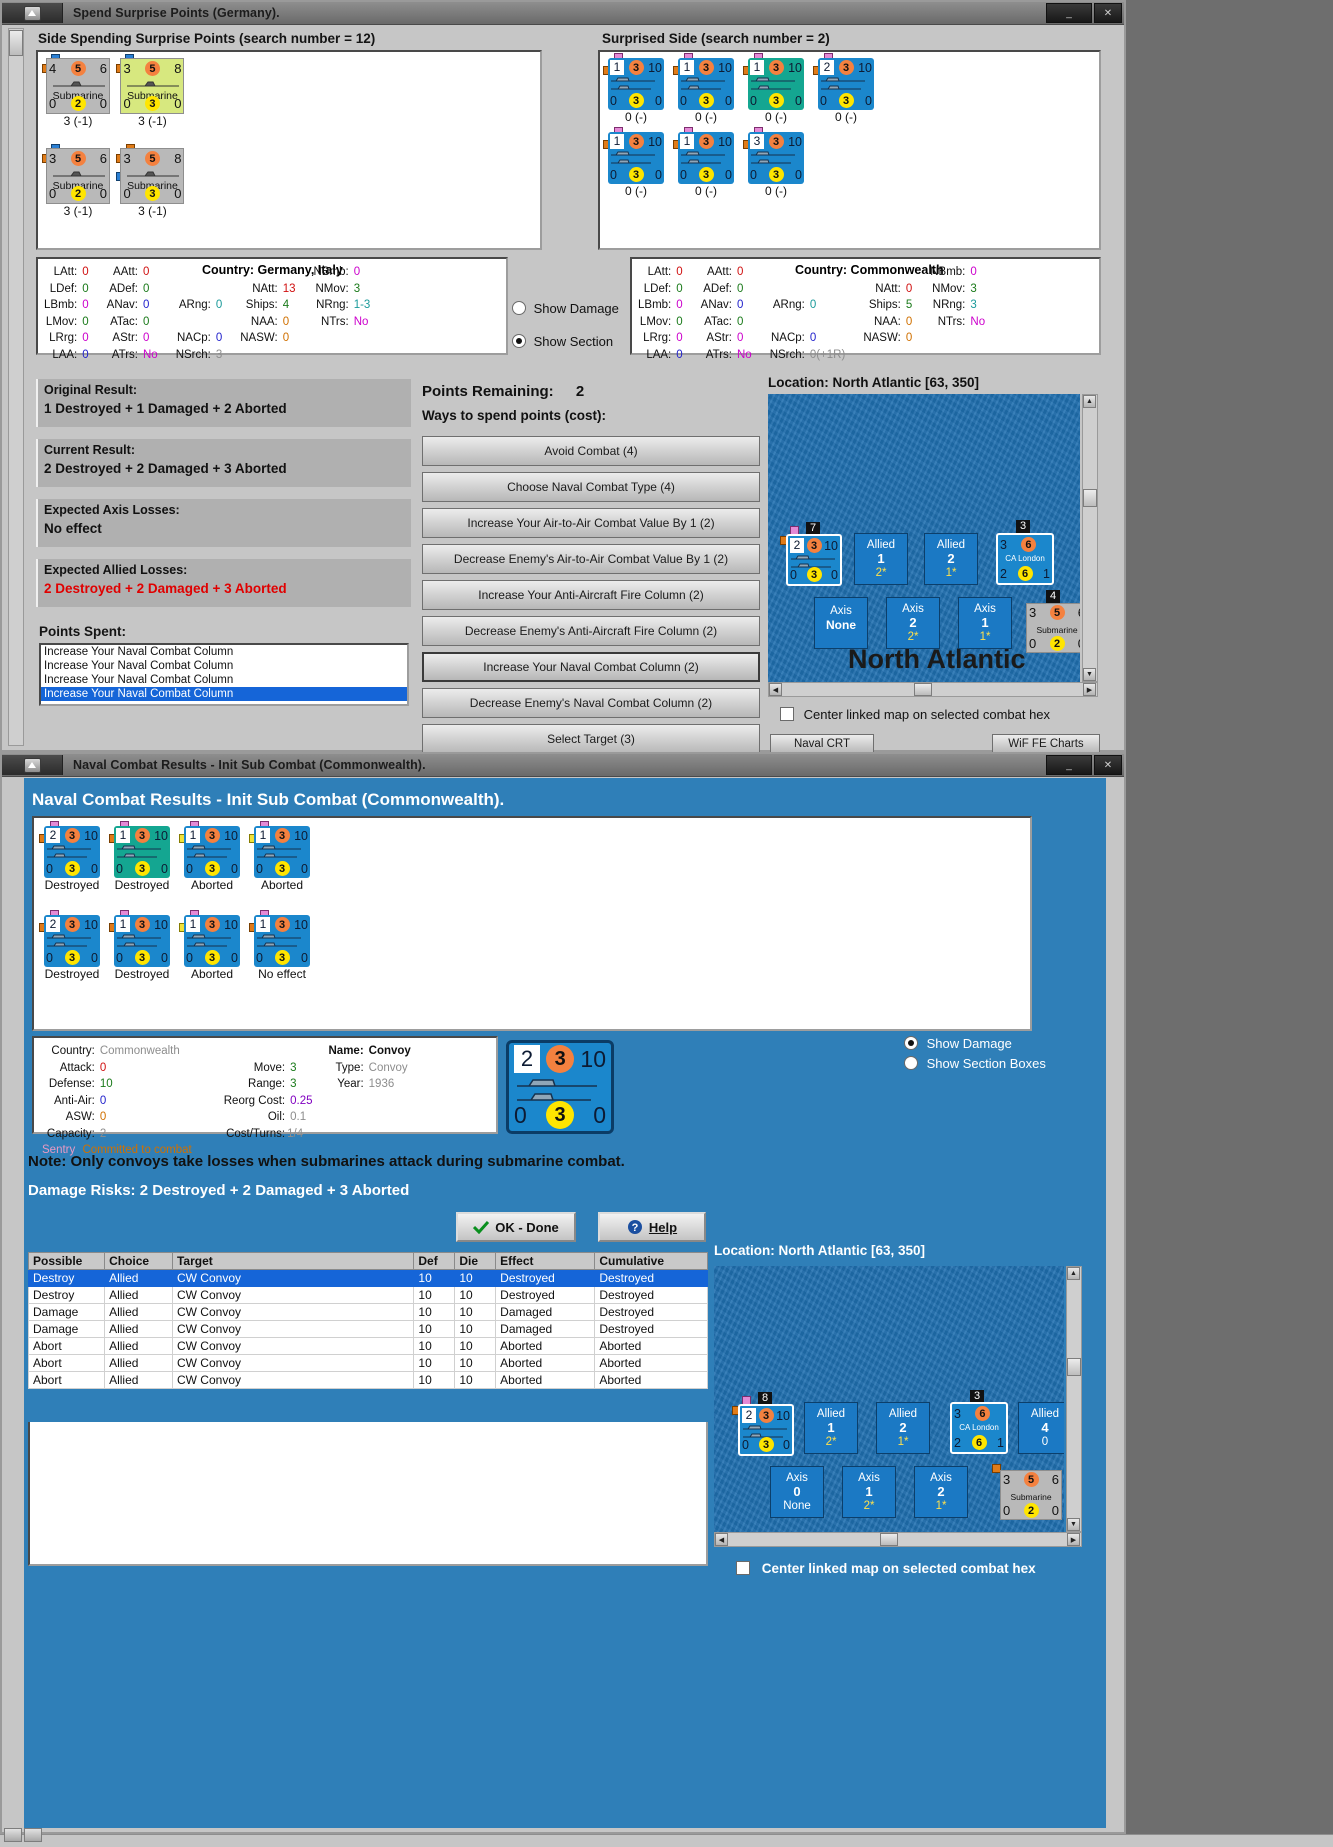 The height and width of the screenshot is (1847, 1333). Describe the element at coordinates (591, 667) in the screenshot. I see `spend-option-button: Increase Your Naval Combat Column (2)` at that location.